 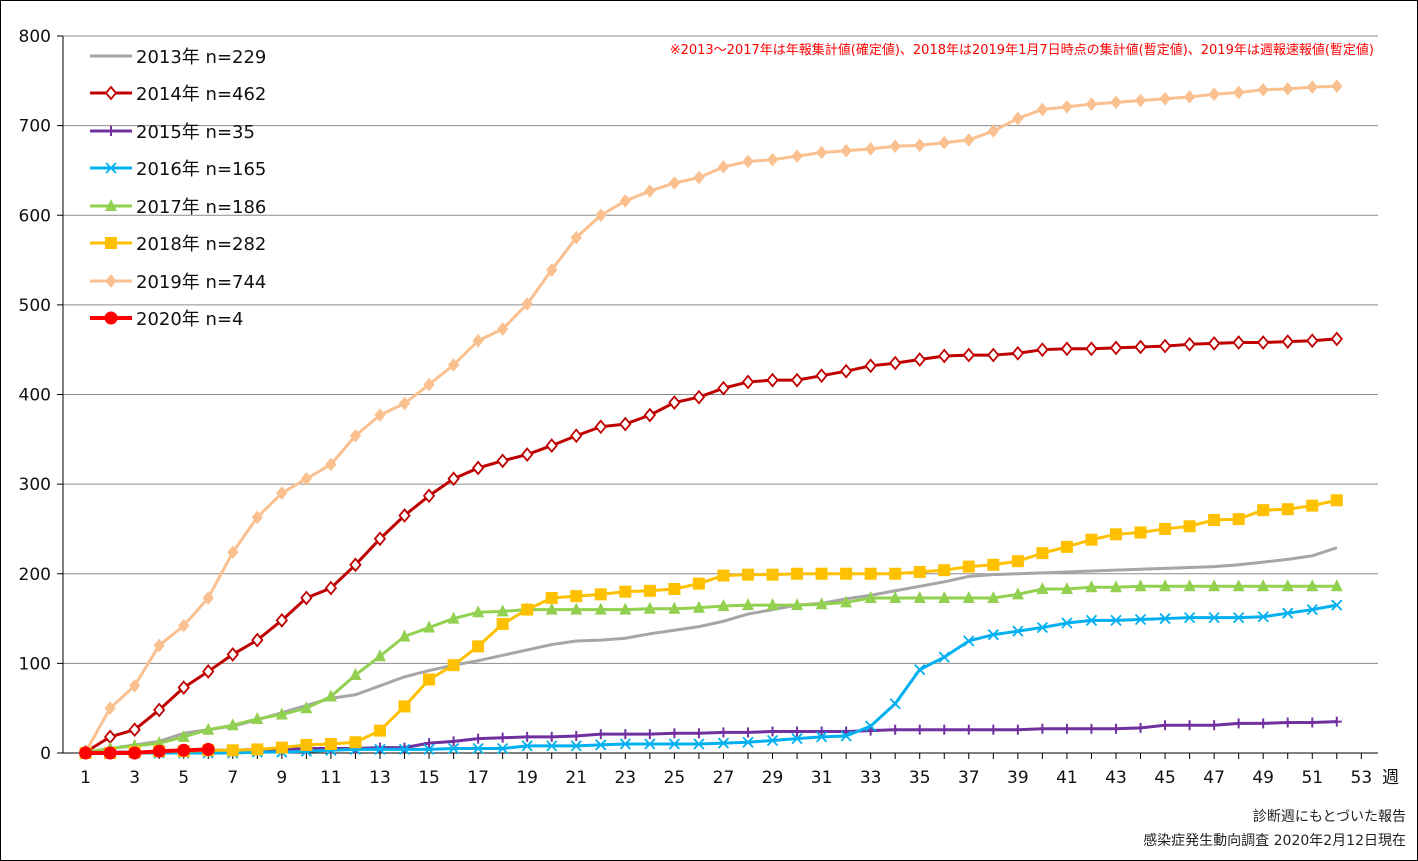 I want to click on x-tick-label: 47, so click(x=1214, y=778).